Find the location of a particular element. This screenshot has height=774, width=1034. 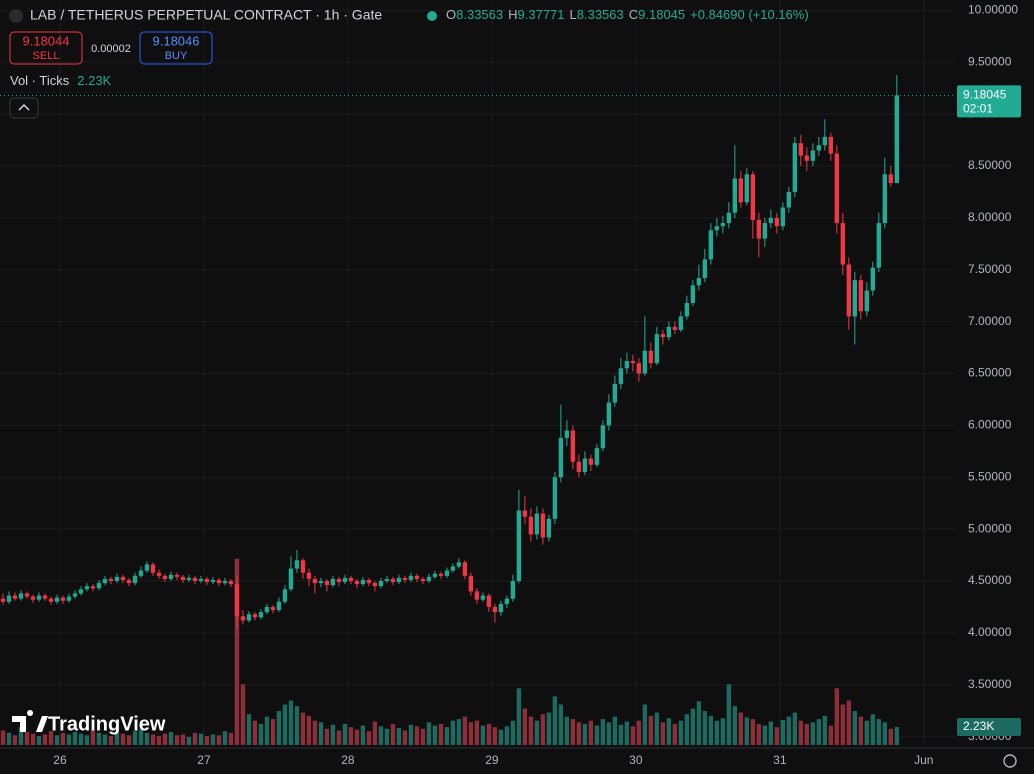

sell-label: SELL is located at coordinates (46, 56).